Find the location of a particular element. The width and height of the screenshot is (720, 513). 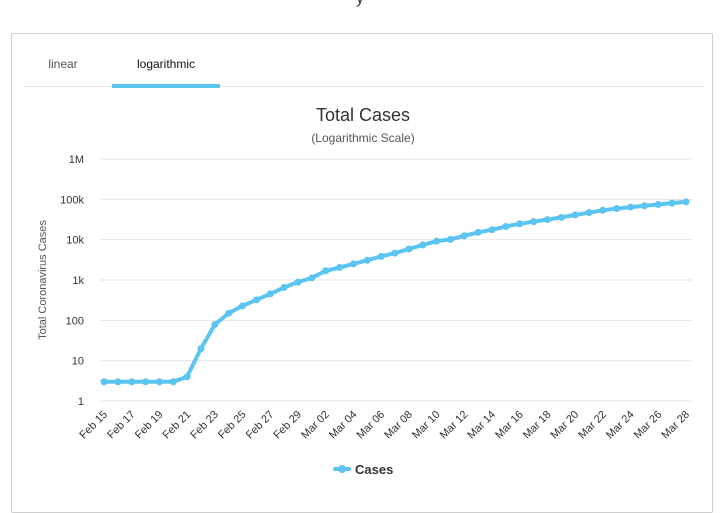

tab-linear: linear is located at coordinates (63, 65).